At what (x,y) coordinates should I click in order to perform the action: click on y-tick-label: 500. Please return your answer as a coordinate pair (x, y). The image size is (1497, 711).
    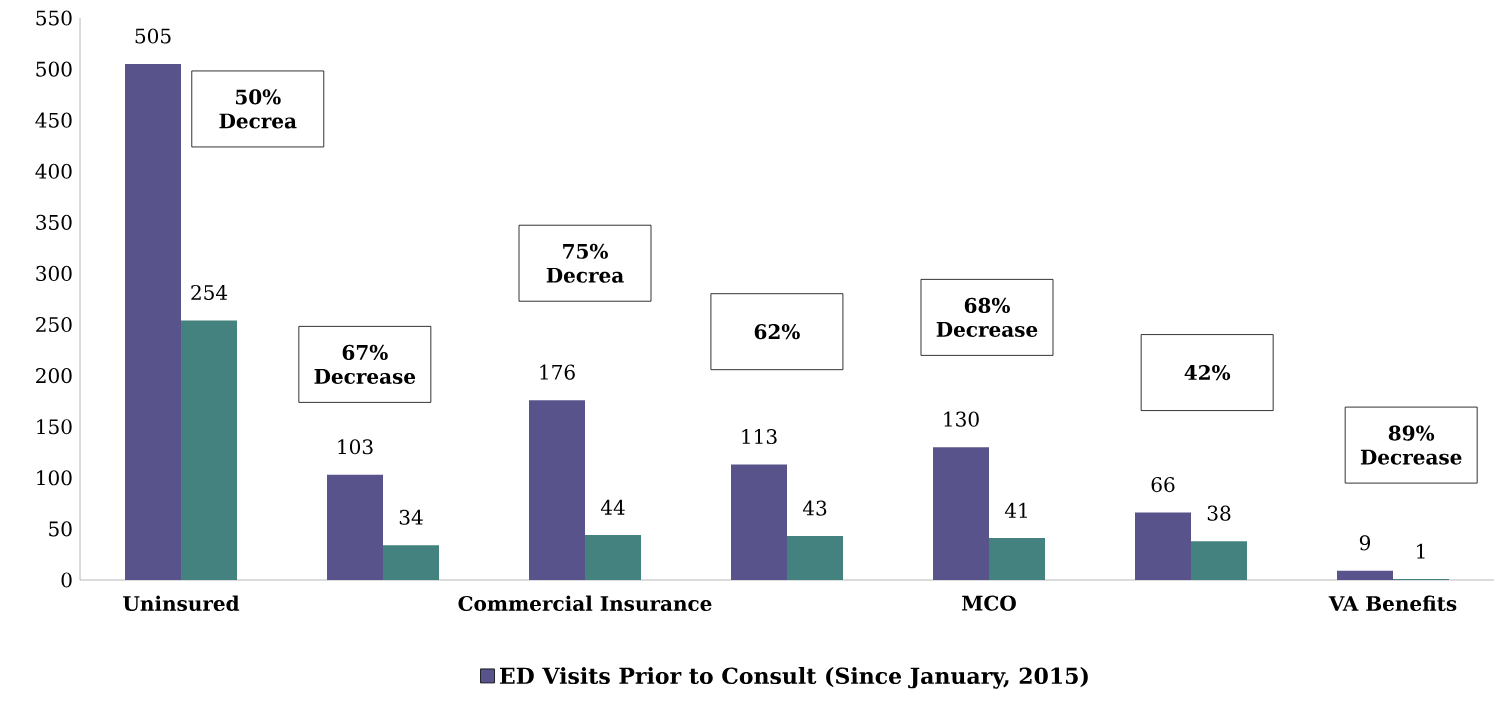
    Looking at the image, I should click on (54, 69).